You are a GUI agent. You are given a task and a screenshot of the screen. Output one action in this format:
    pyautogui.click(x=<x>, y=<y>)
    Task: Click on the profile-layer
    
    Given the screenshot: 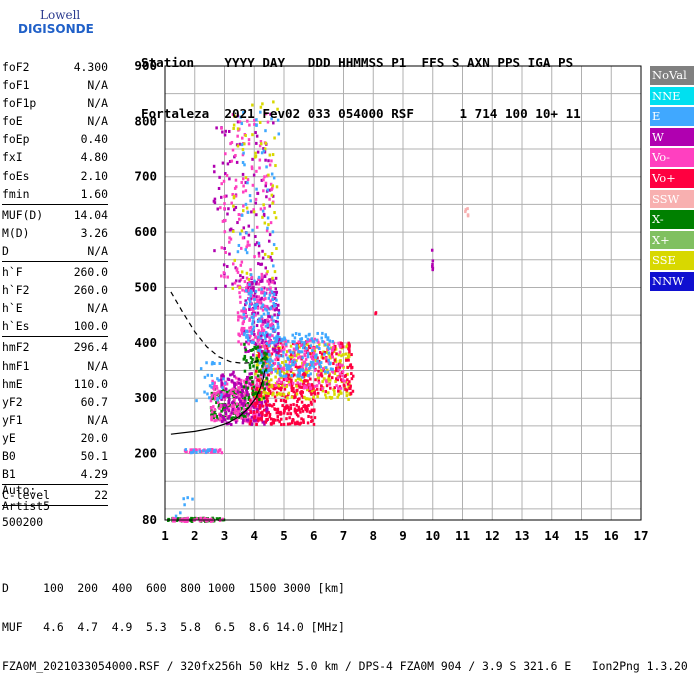 What is the action you would take?
    pyautogui.click(x=218, y=363)
    